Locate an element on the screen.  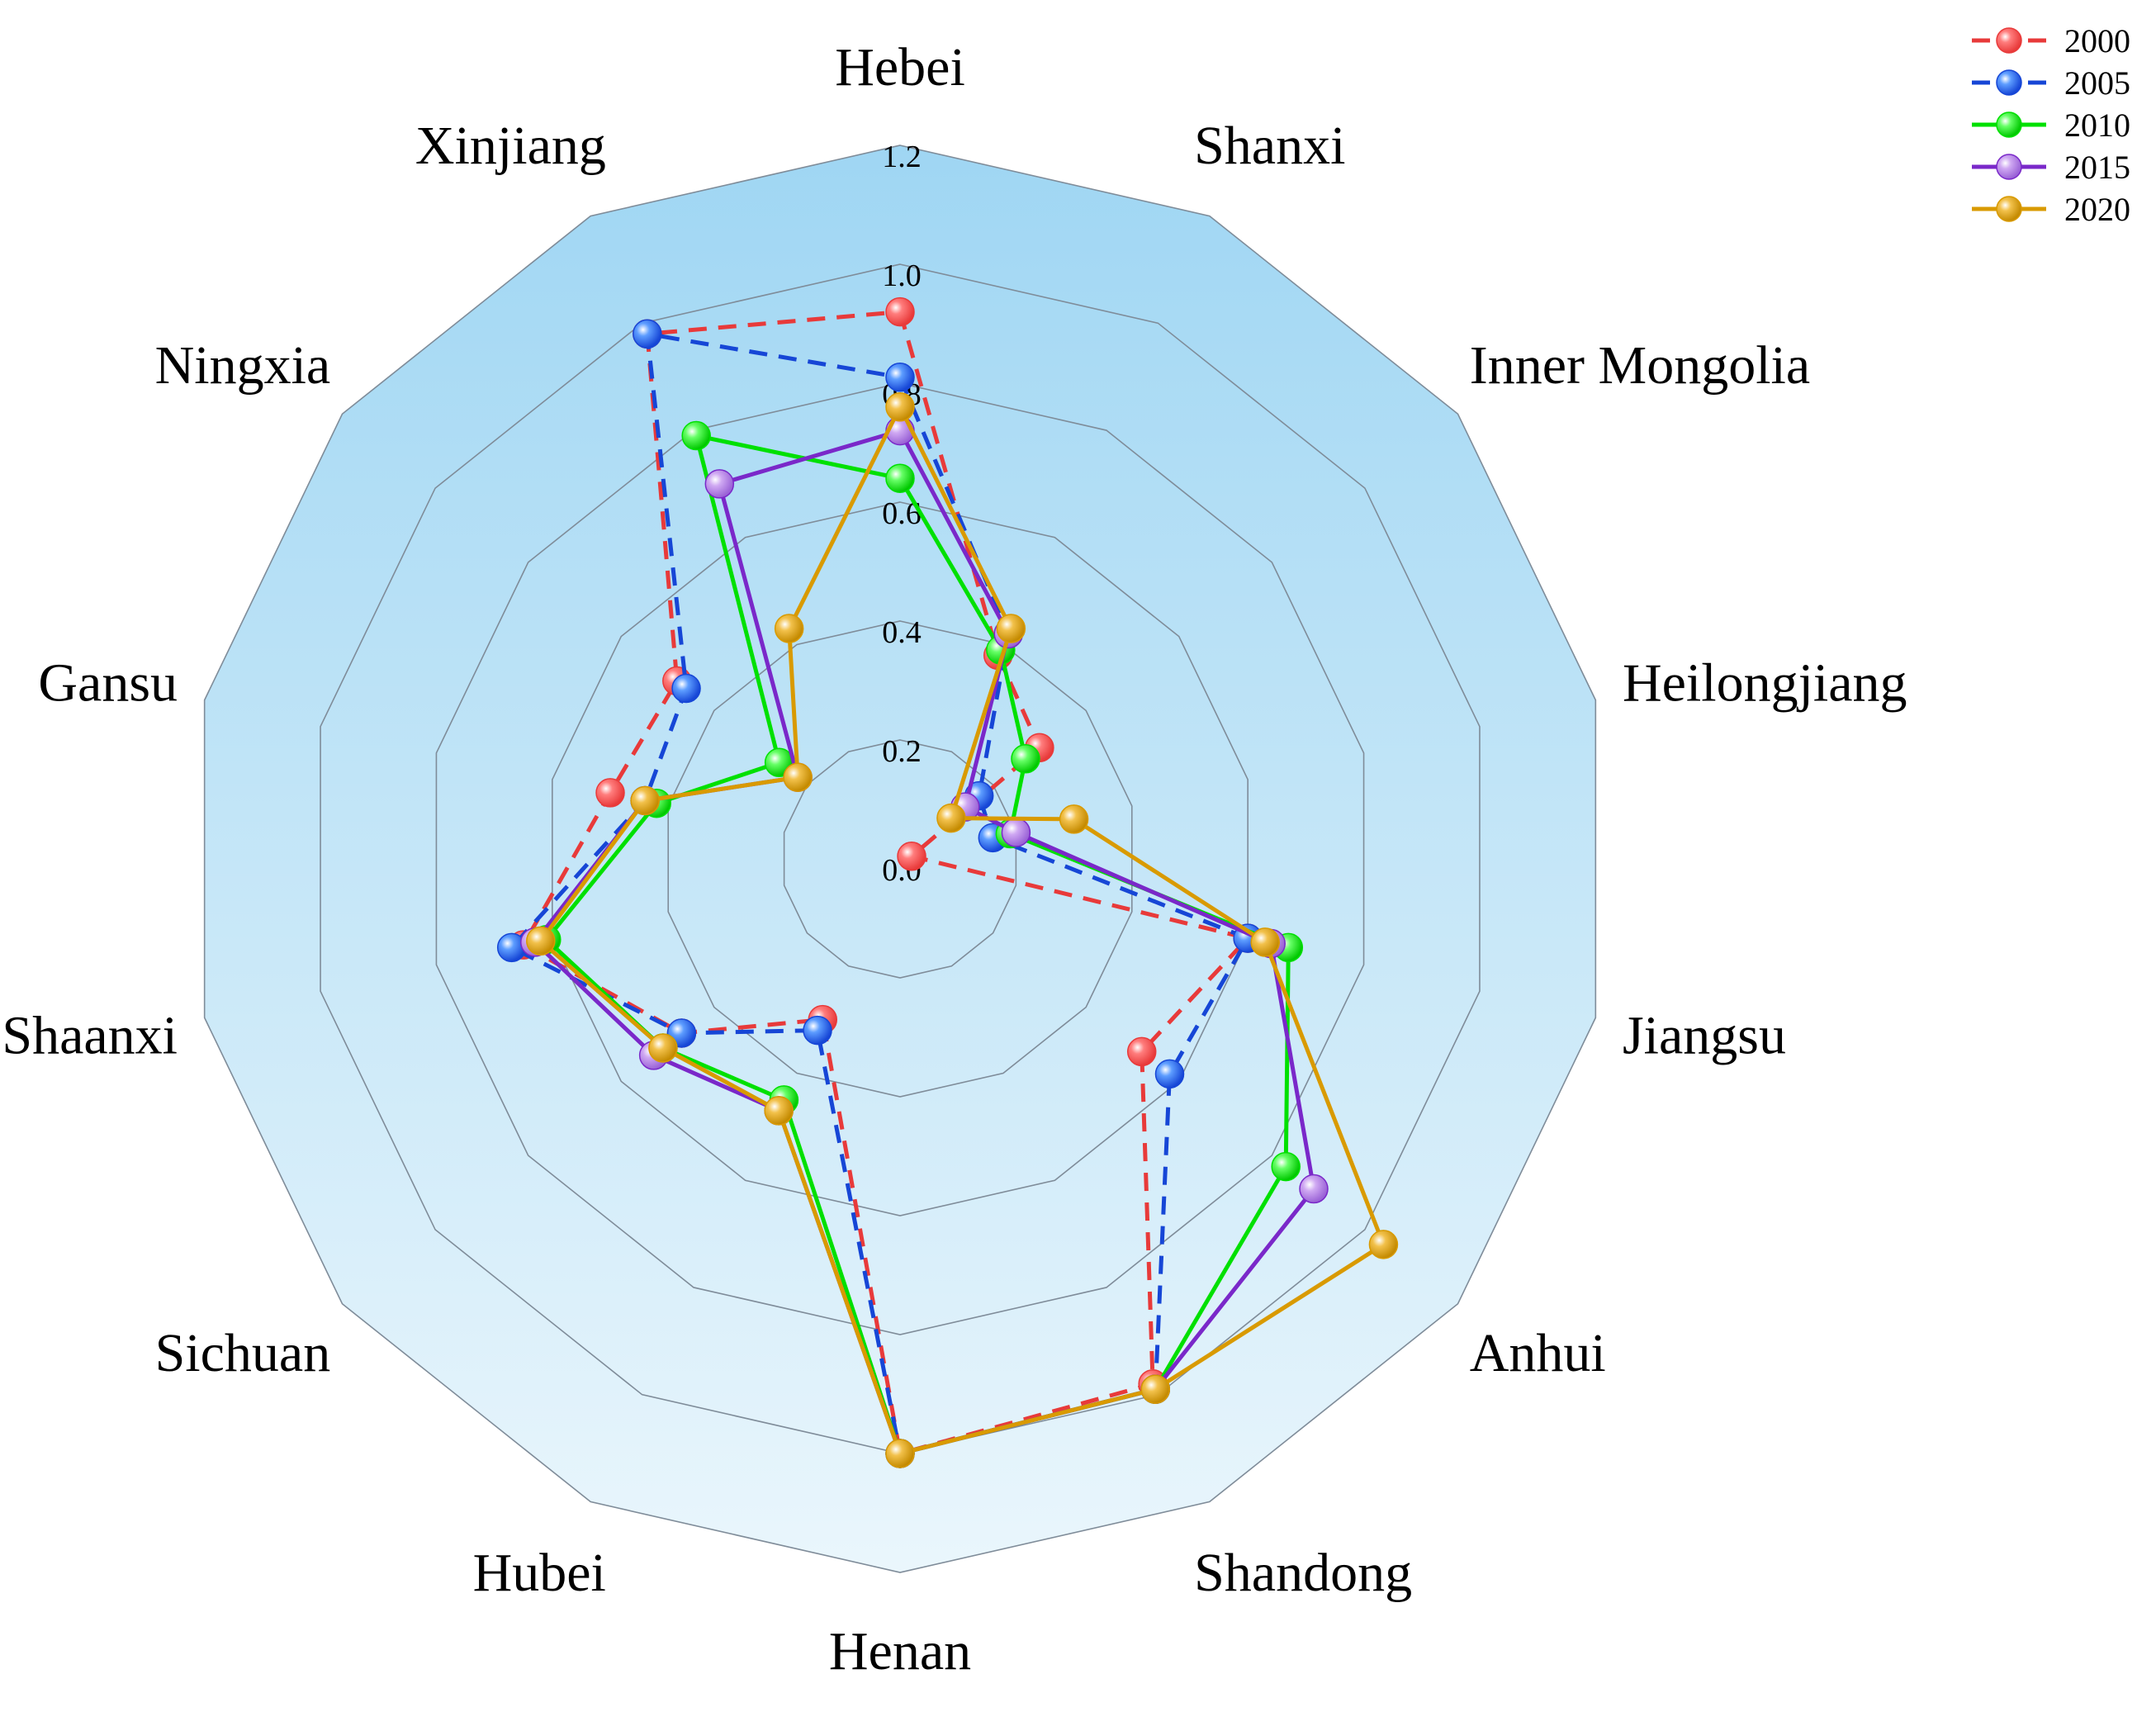
tick-label: 1.2 is located at coordinates (902, 157).